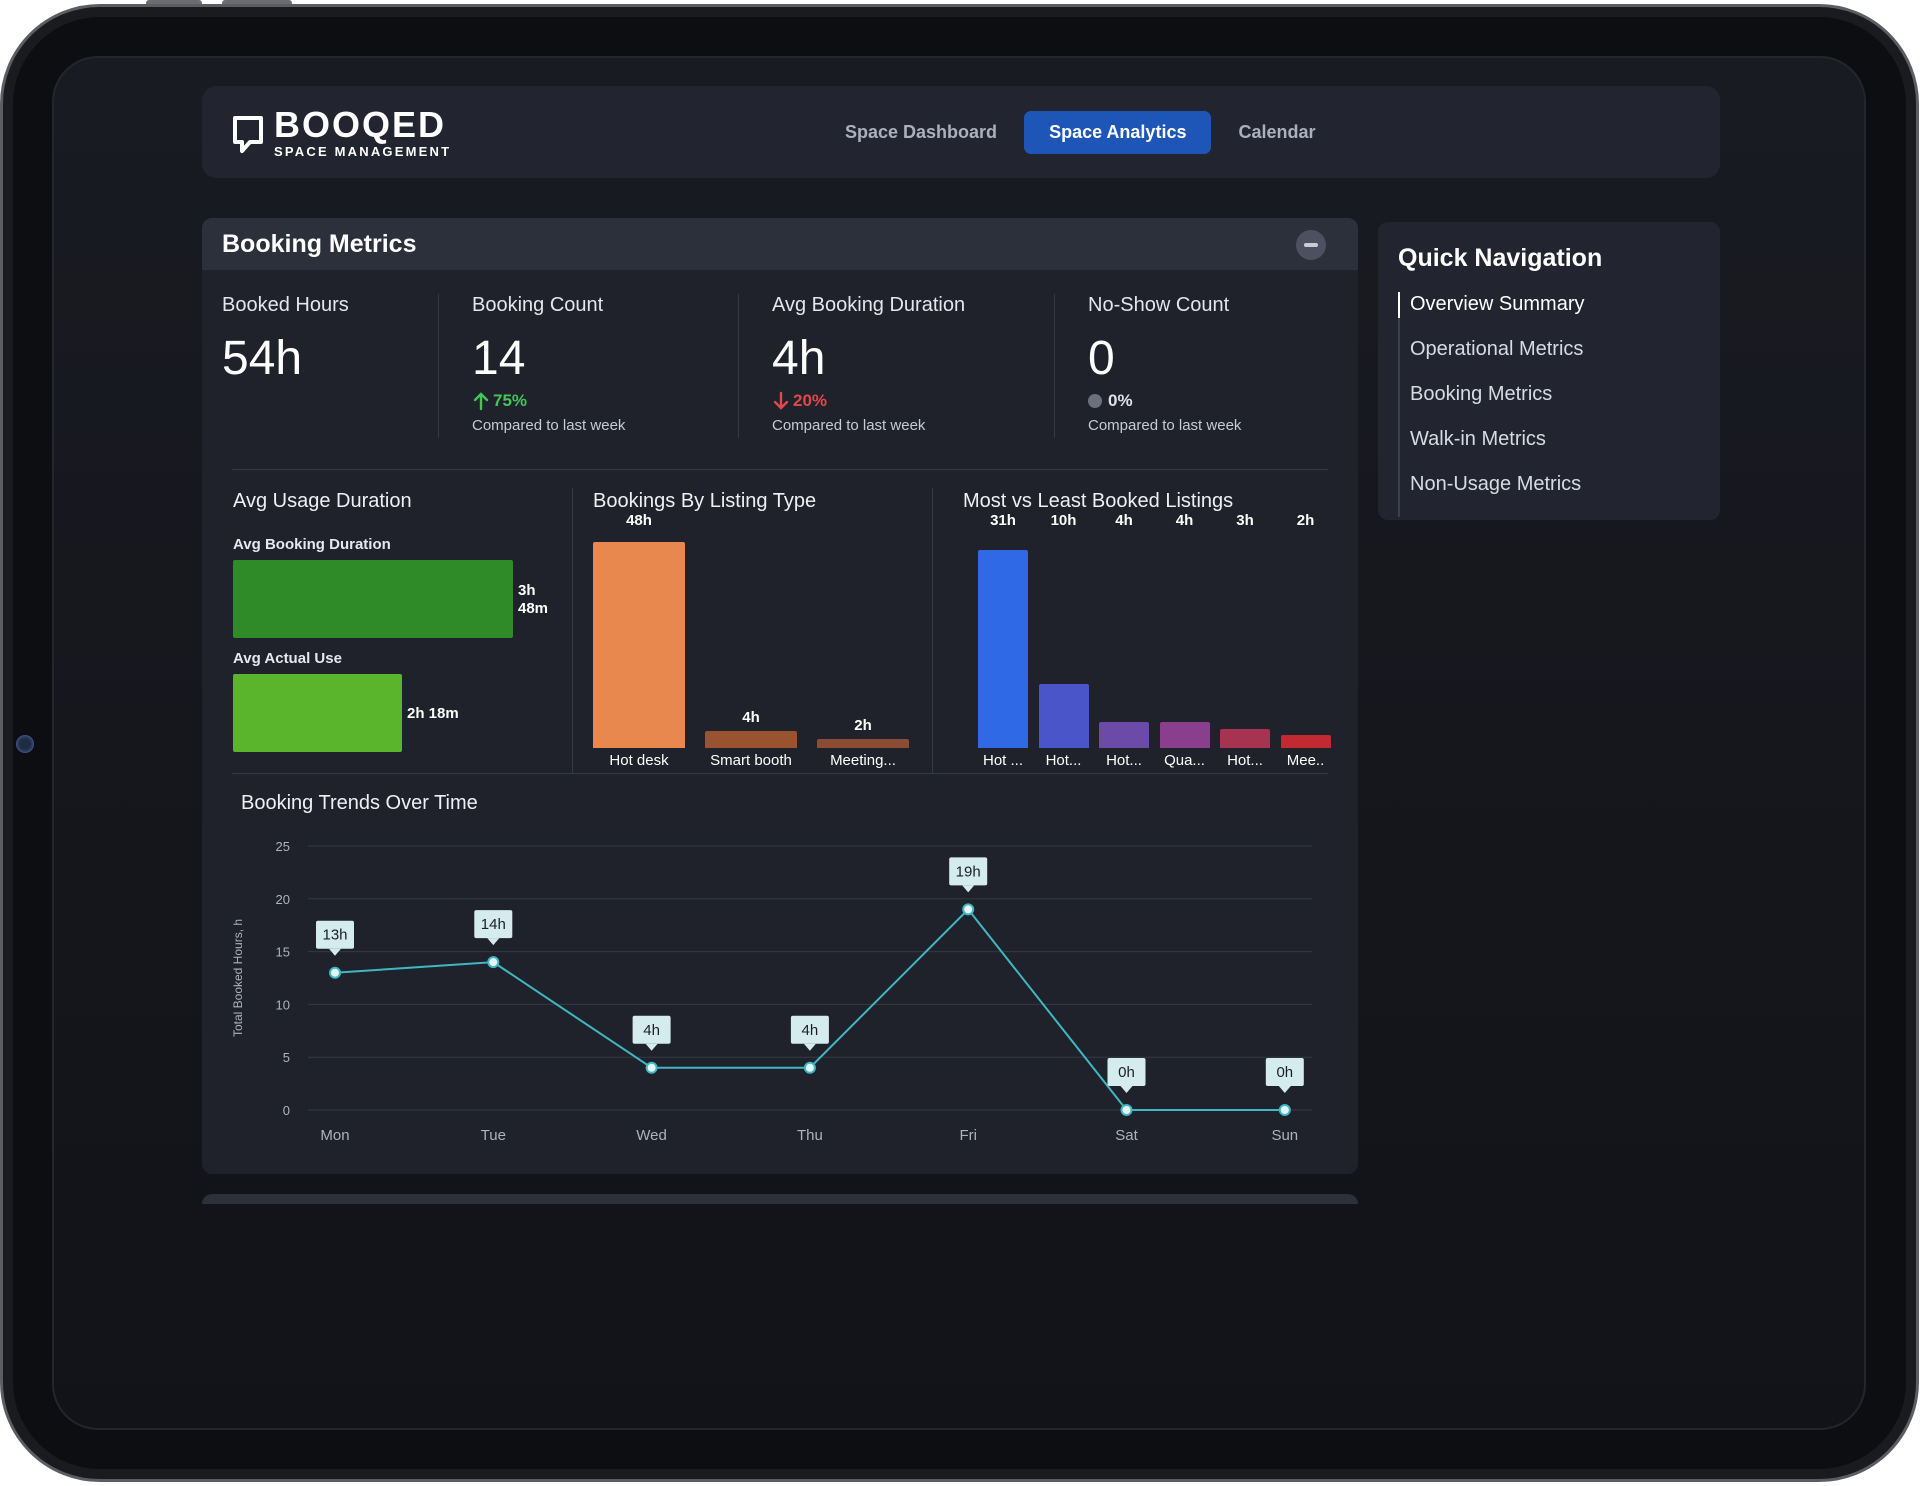 Image resolution: width=1920 pixels, height=1486 pixels. I want to click on logo-name: BOOQED, so click(360, 124).